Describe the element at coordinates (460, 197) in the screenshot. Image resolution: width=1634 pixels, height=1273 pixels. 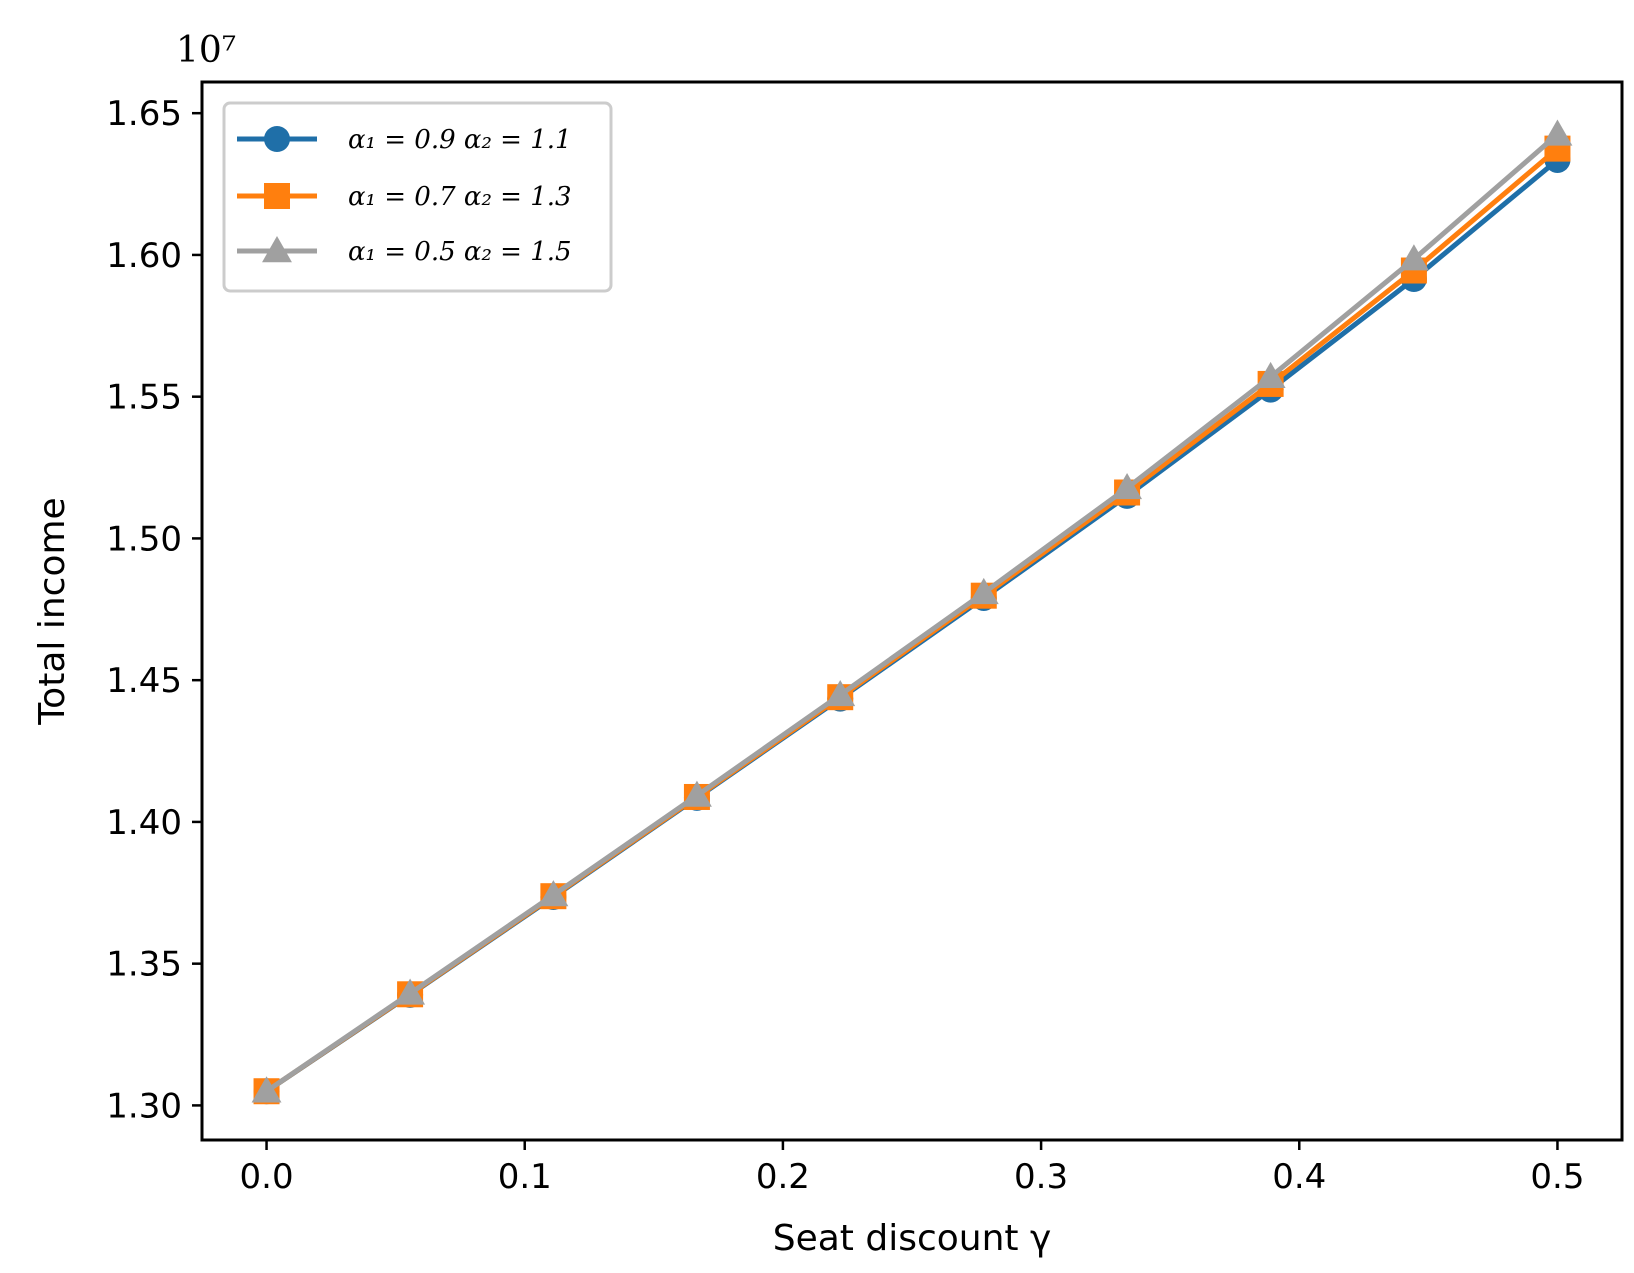
I see `legend-label: α₁ = 0.7 α₂ = 1.3` at that location.